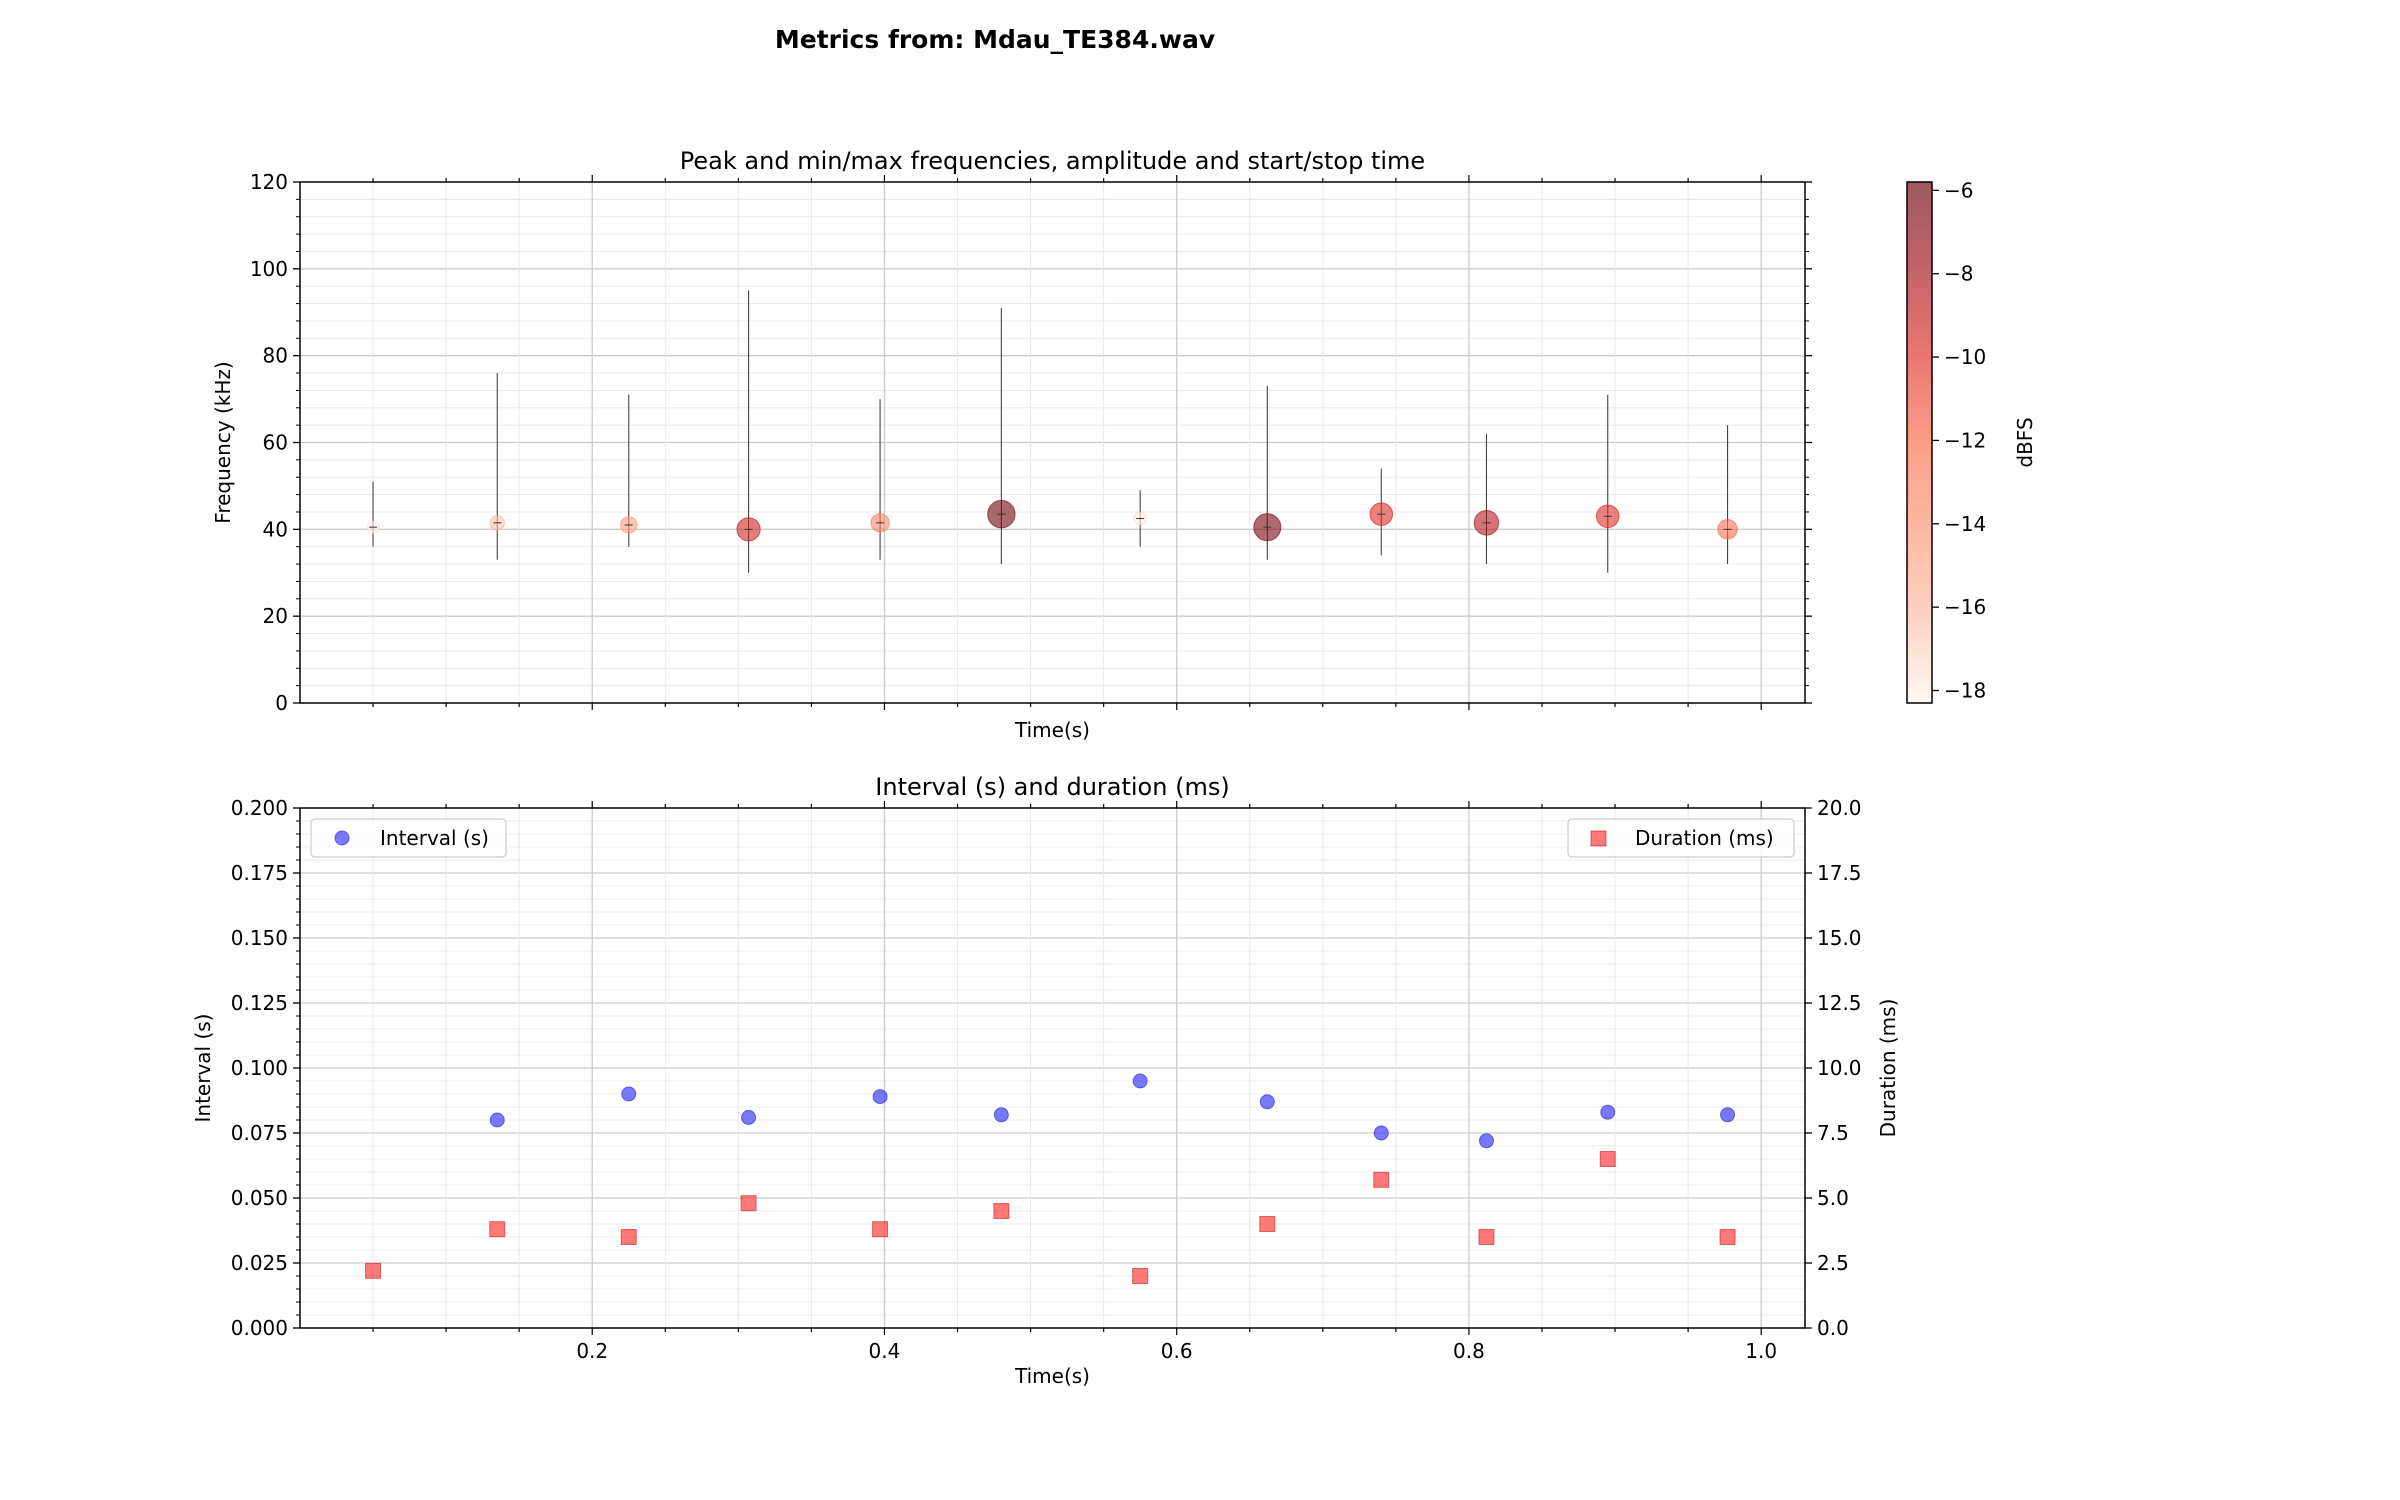  I want to click on colorbar-tick-label: −18, so click(1965, 690).